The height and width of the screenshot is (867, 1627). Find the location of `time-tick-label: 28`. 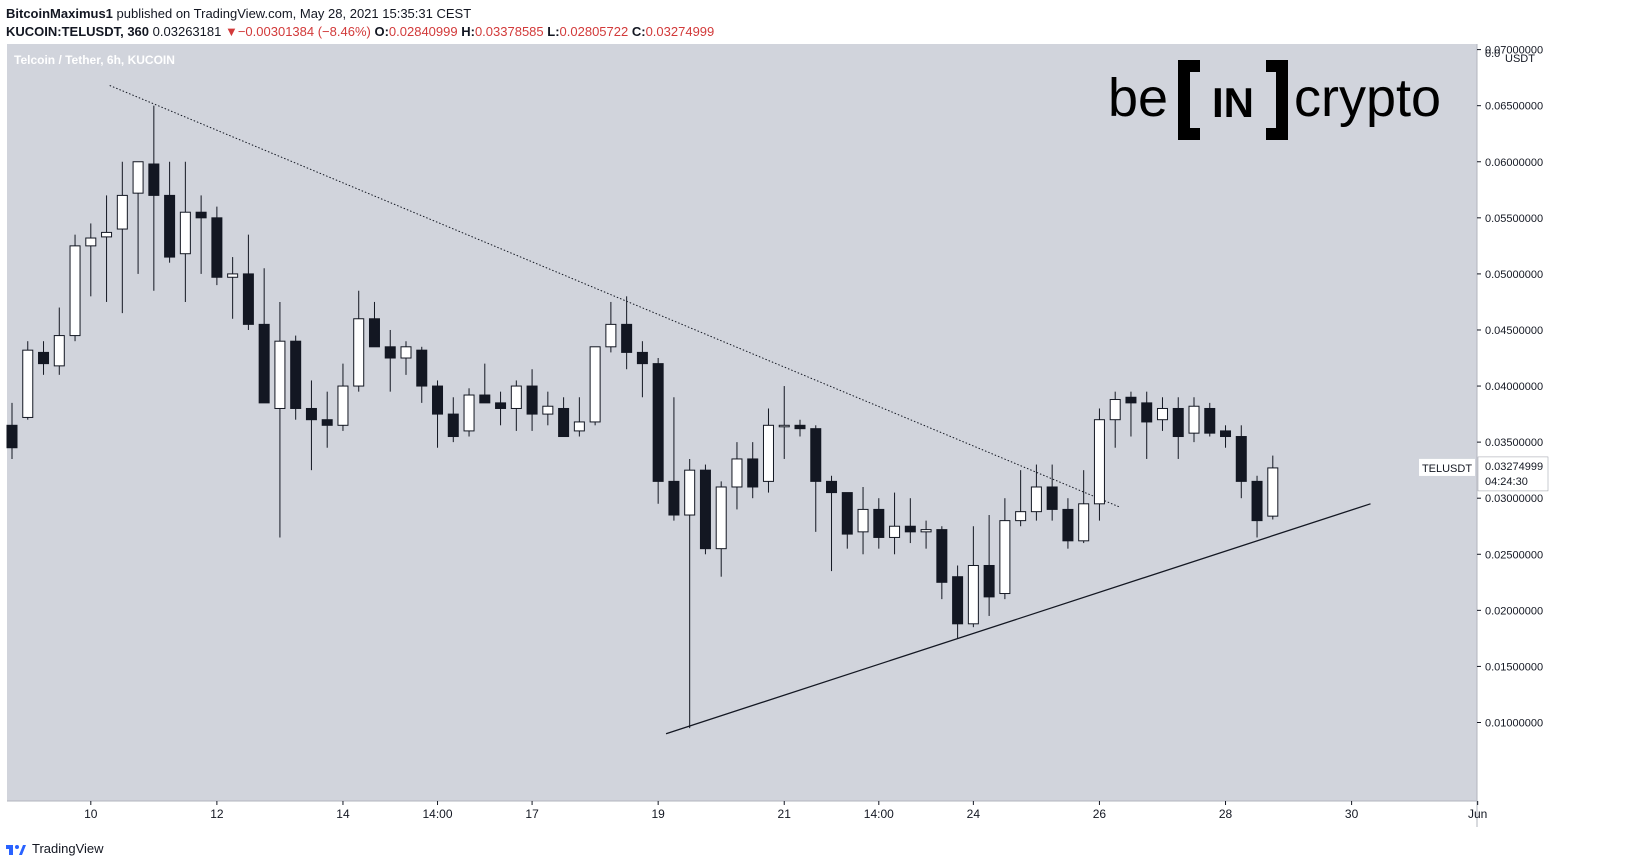

time-tick-label: 28 is located at coordinates (1226, 814).